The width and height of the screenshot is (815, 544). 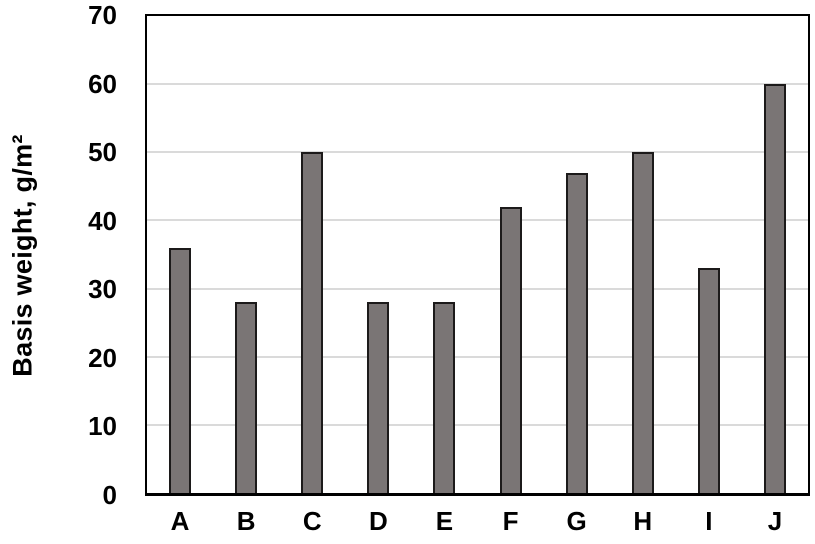 What do you see at coordinates (109, 495) in the screenshot?
I see `y-tick-label-0: 0` at bounding box center [109, 495].